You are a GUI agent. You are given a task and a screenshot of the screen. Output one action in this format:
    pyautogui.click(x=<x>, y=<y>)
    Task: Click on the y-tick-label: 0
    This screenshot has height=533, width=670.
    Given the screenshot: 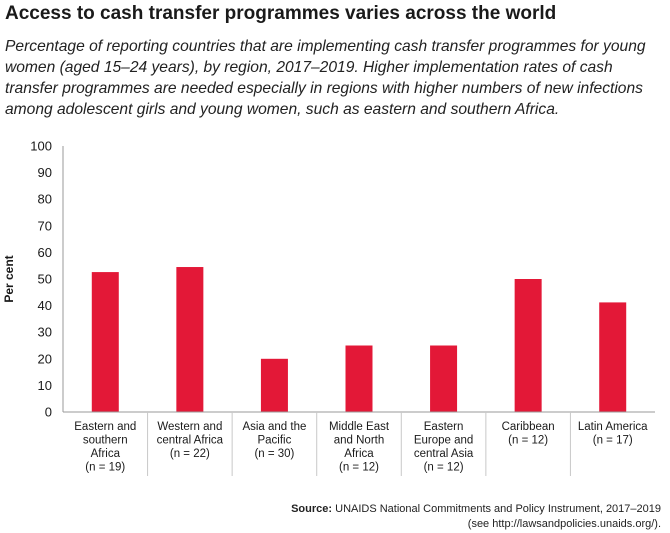 What is the action you would take?
    pyautogui.click(x=48, y=412)
    